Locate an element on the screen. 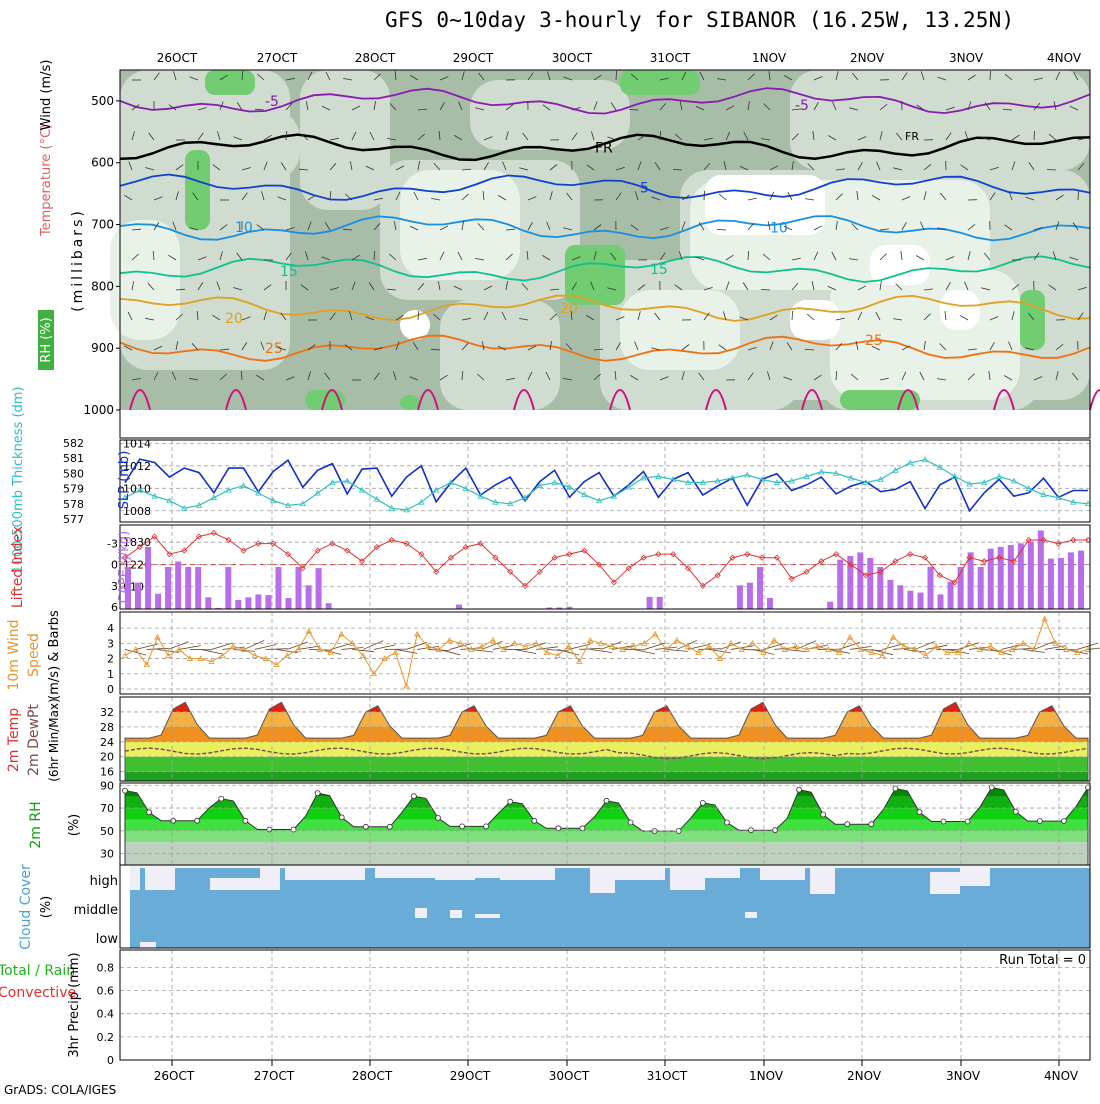 The width and height of the screenshot is (1100, 1104). cloud-axis-label: Cloud Cover is located at coordinates (26, 907).